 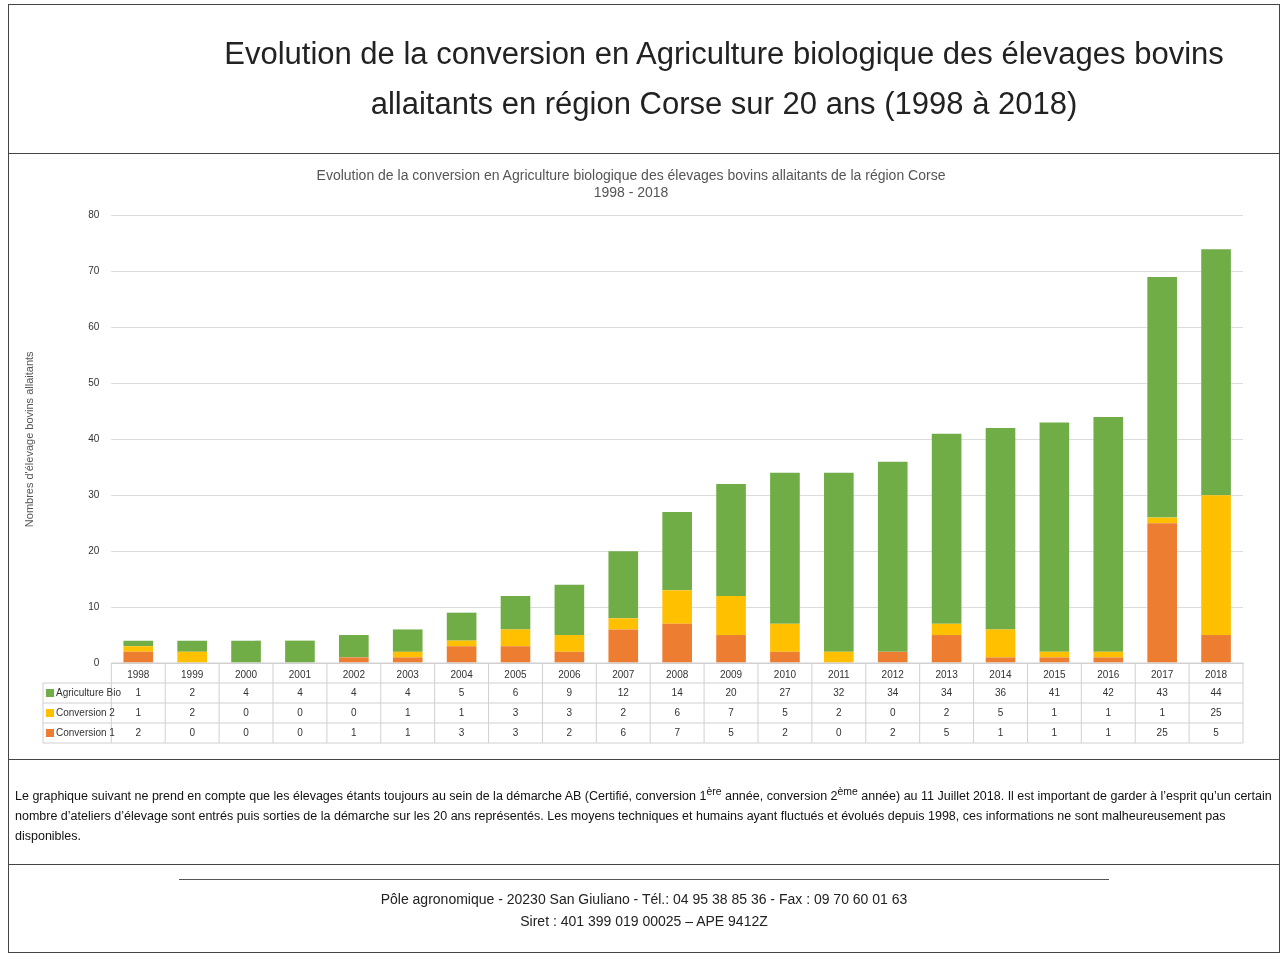 What do you see at coordinates (516, 674) in the screenshot?
I see `x-tick-label: 2005` at bounding box center [516, 674].